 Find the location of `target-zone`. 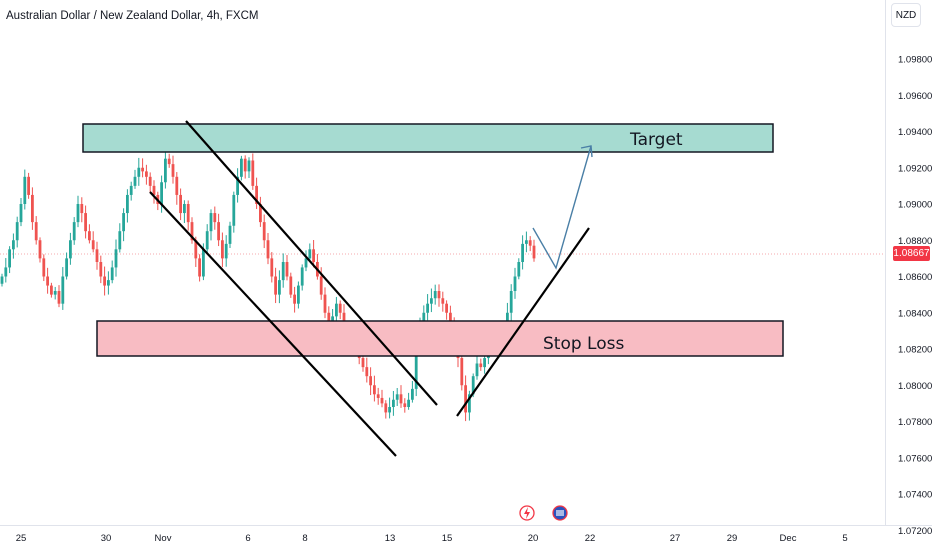

target-zone is located at coordinates (428, 138).